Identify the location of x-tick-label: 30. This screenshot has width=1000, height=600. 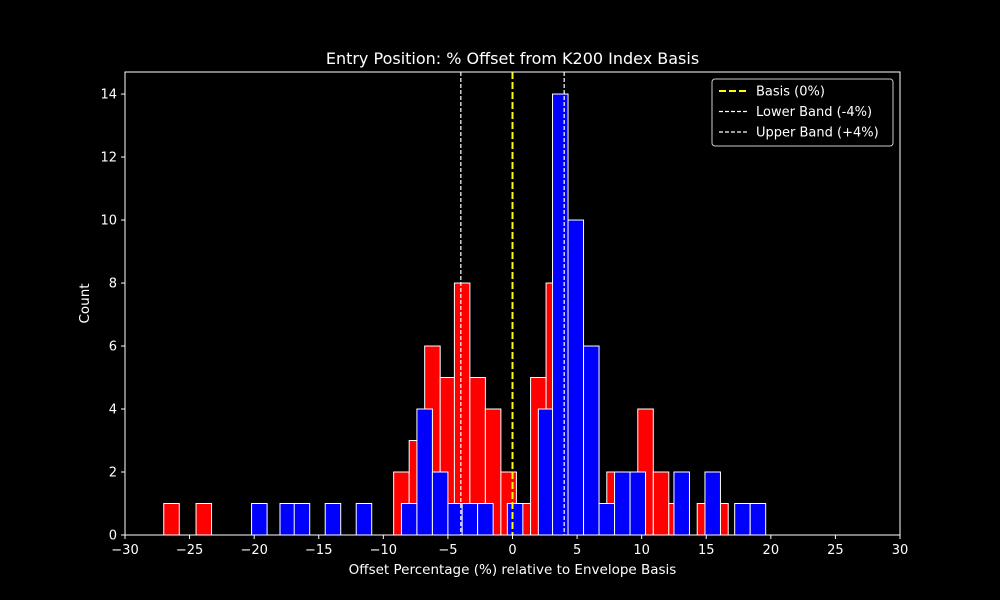
(900, 550).